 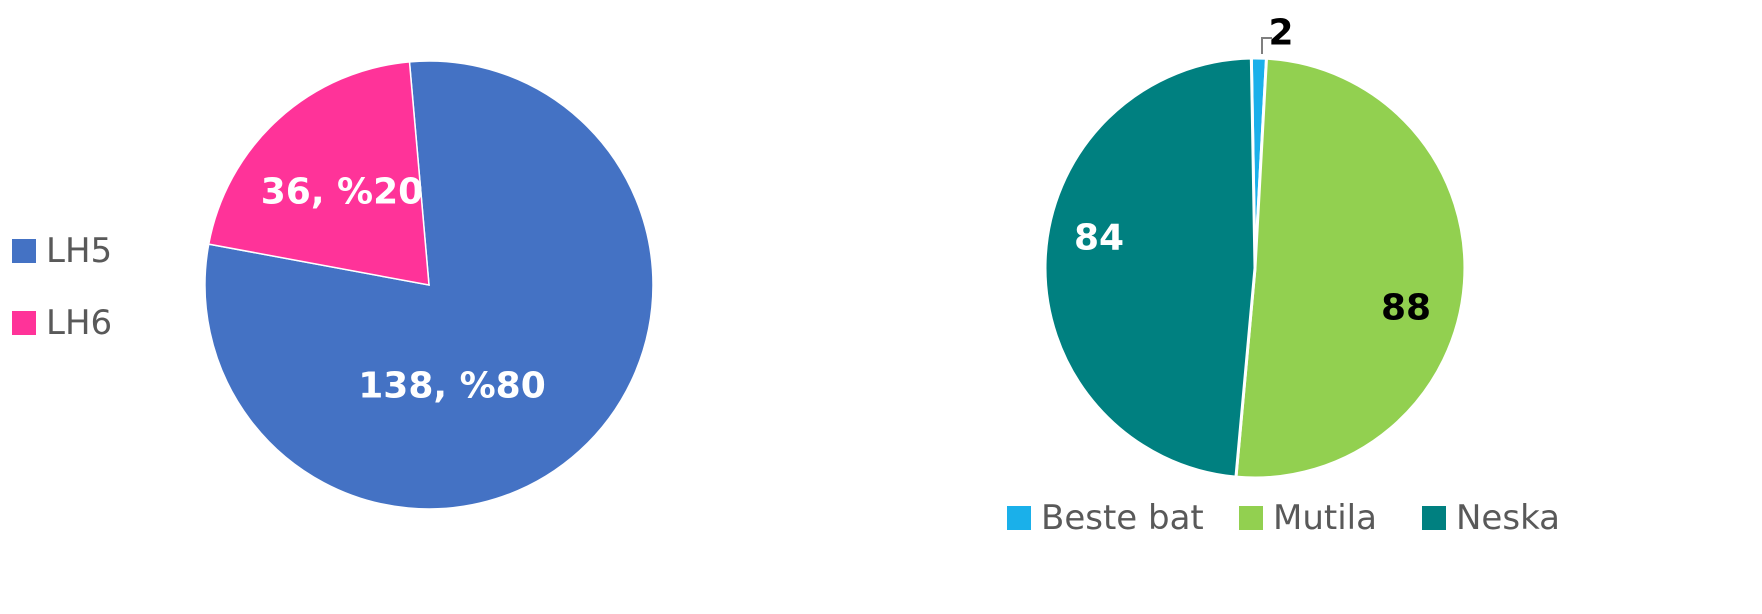 I want to click on legend-swatch-lh6, so click(x=24, y=323).